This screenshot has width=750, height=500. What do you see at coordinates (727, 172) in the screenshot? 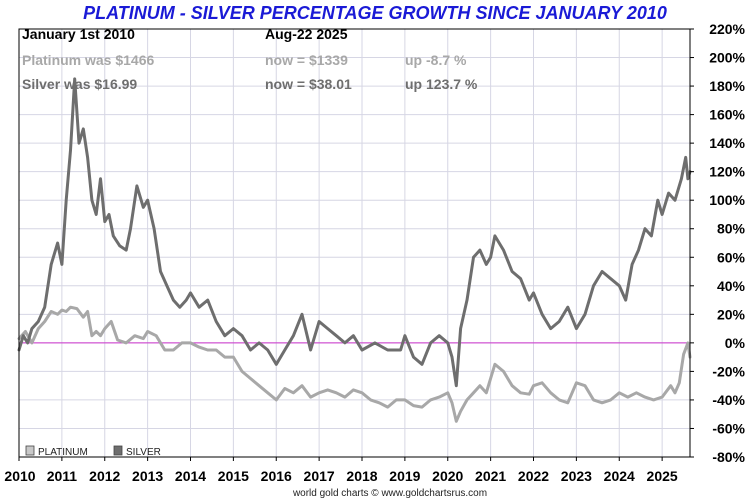
I see `y-tick-label: 120%` at bounding box center [727, 172].